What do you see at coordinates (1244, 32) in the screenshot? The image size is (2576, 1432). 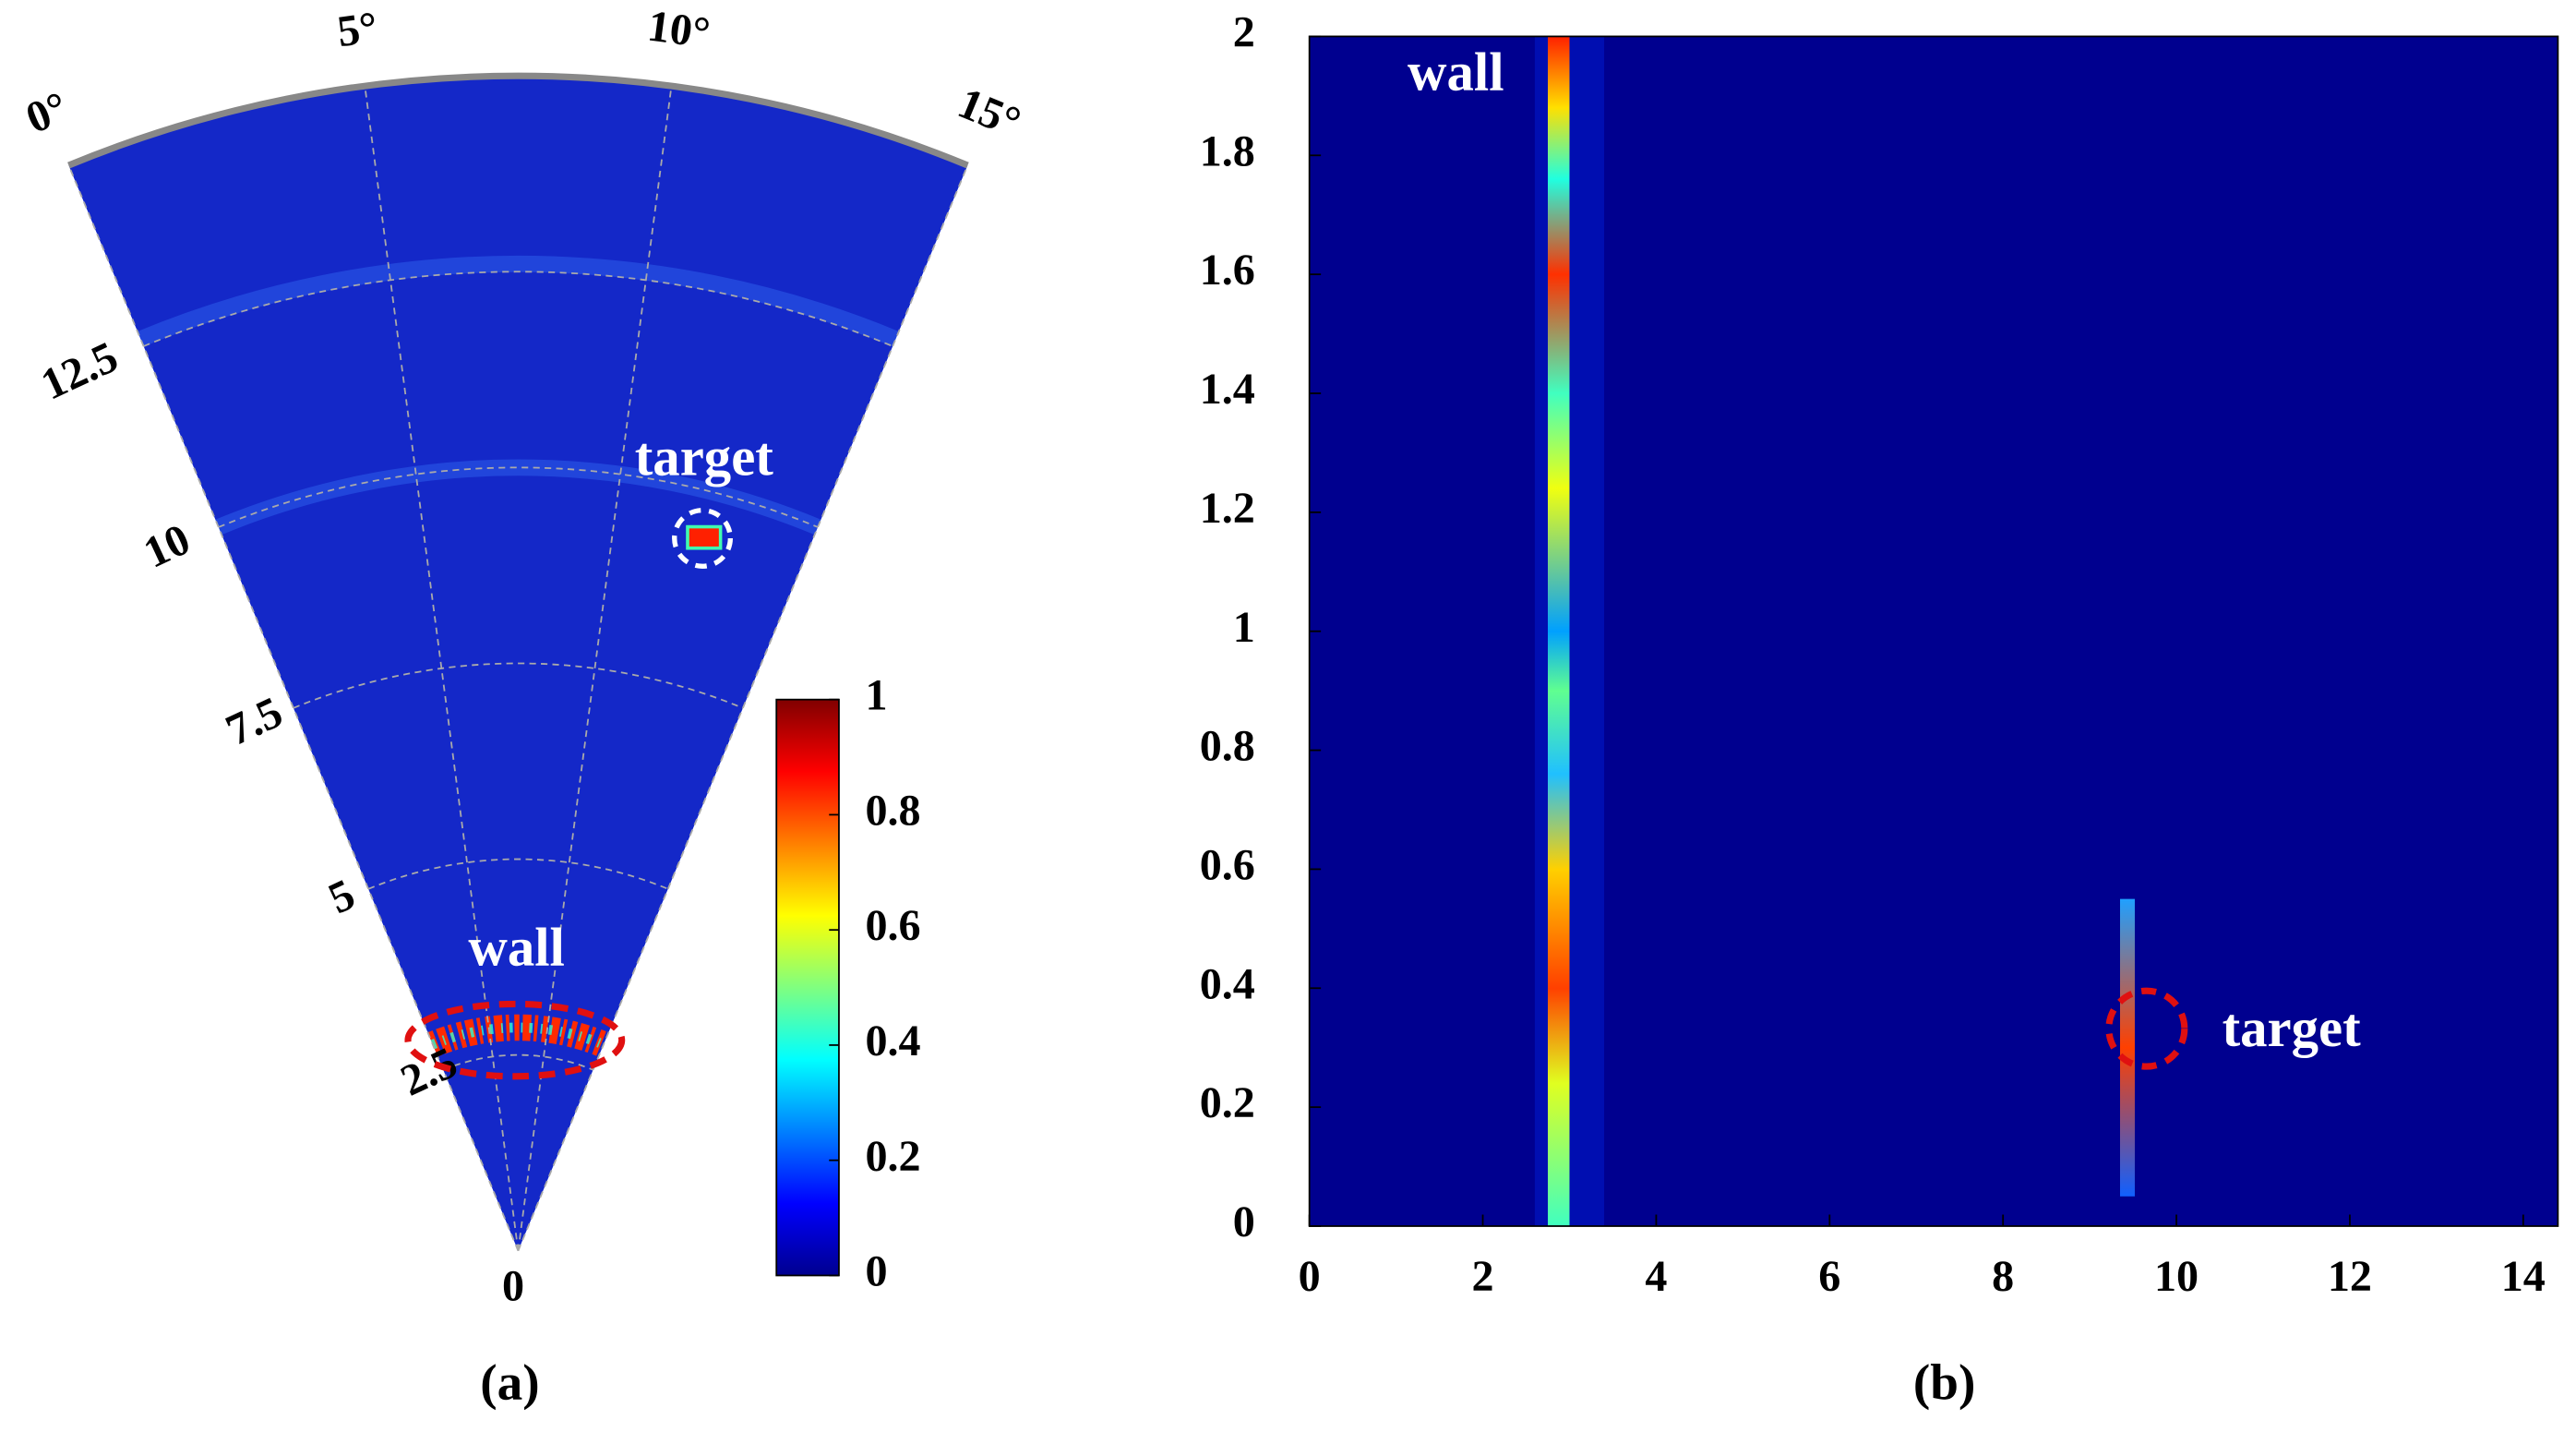 I see `y-tick-label: 2` at bounding box center [1244, 32].